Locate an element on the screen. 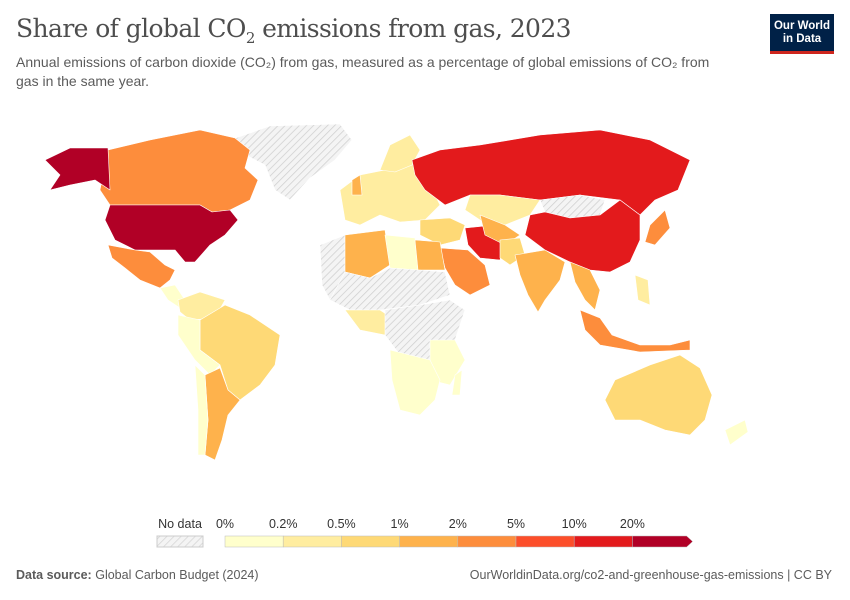 The image size is (850, 600). source-link: Global Carbon Budget (2024) is located at coordinates (177, 575).